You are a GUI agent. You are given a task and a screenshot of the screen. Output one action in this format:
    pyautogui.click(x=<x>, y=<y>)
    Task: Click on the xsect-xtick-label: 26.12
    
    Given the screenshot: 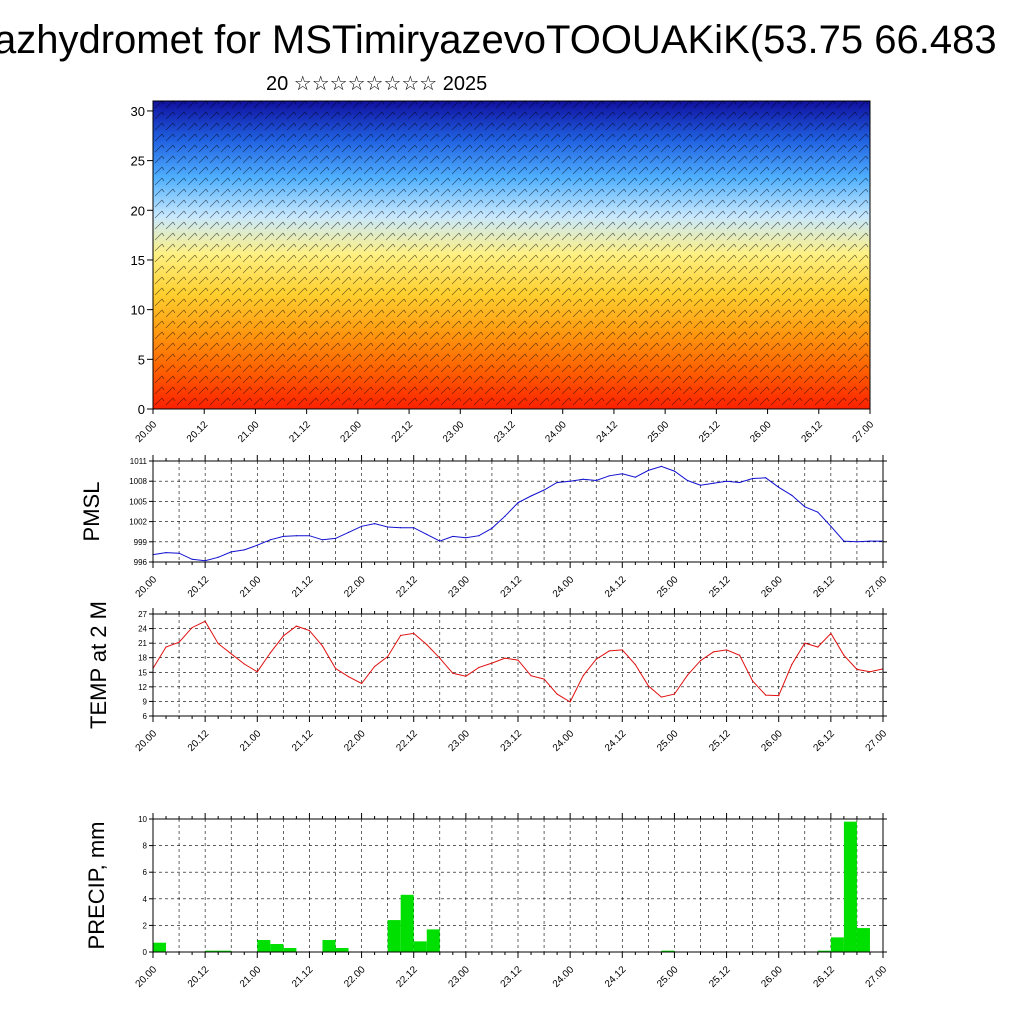 What is the action you would take?
    pyautogui.click(x=812, y=432)
    